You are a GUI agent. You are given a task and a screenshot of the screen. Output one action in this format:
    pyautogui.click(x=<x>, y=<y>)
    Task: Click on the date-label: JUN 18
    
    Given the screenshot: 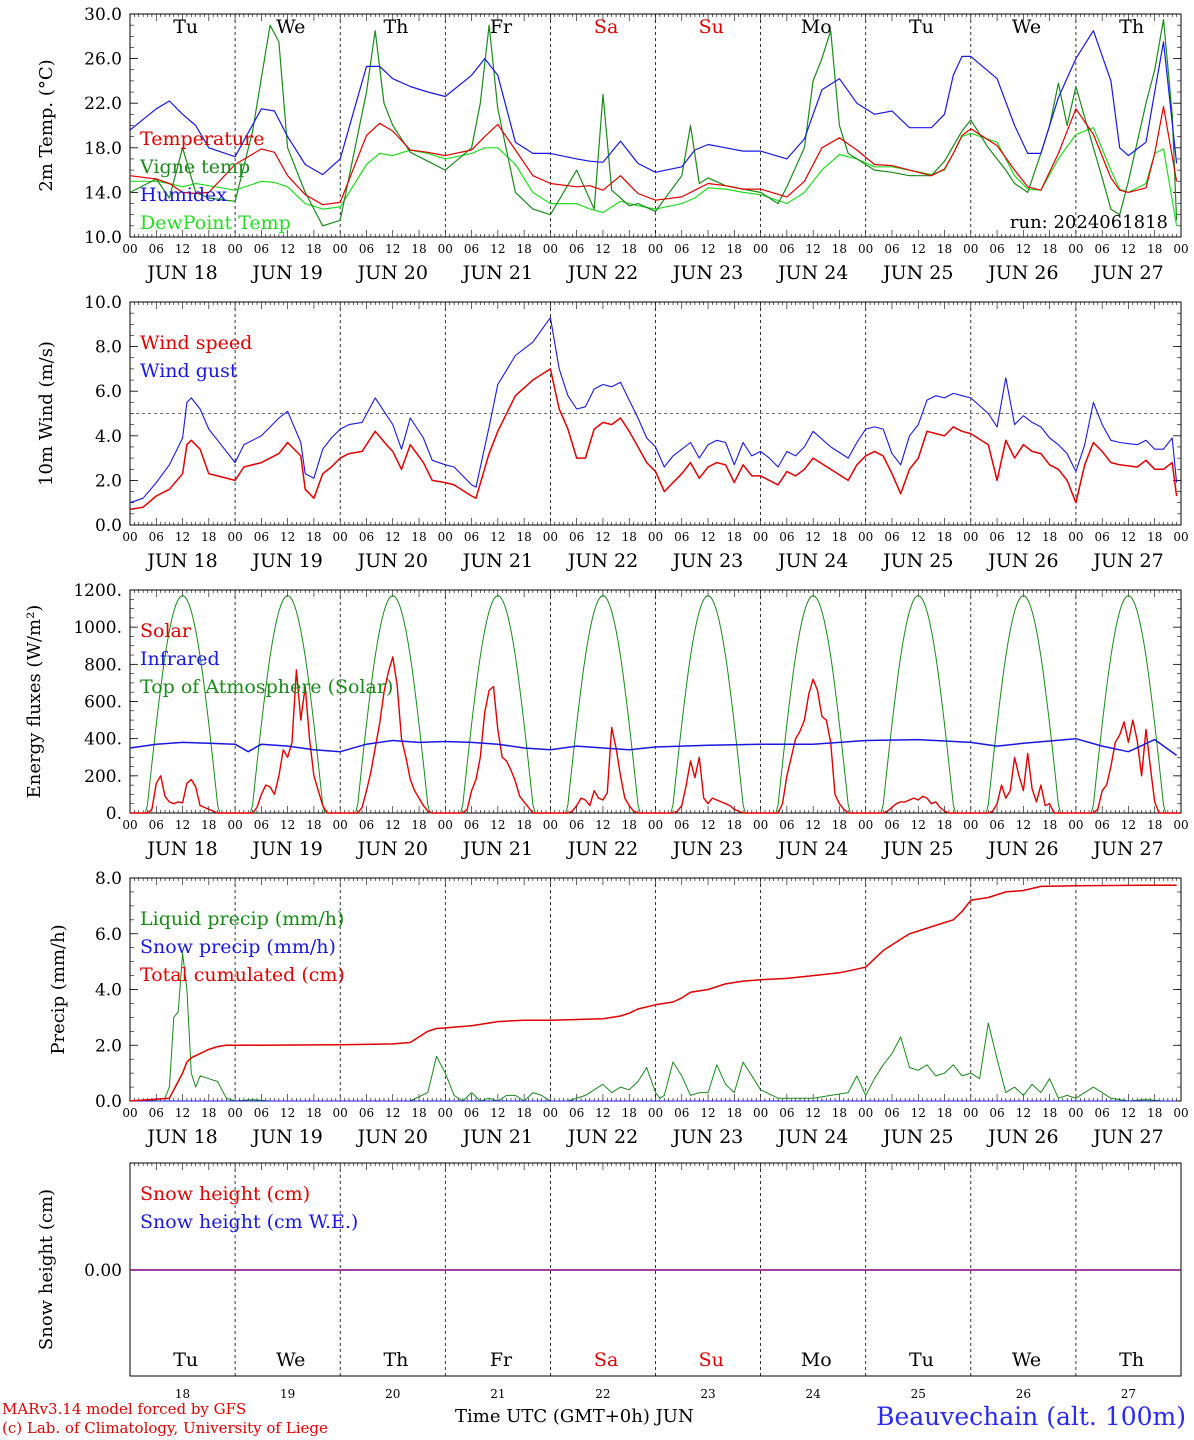 What is the action you would take?
    pyautogui.click(x=181, y=849)
    